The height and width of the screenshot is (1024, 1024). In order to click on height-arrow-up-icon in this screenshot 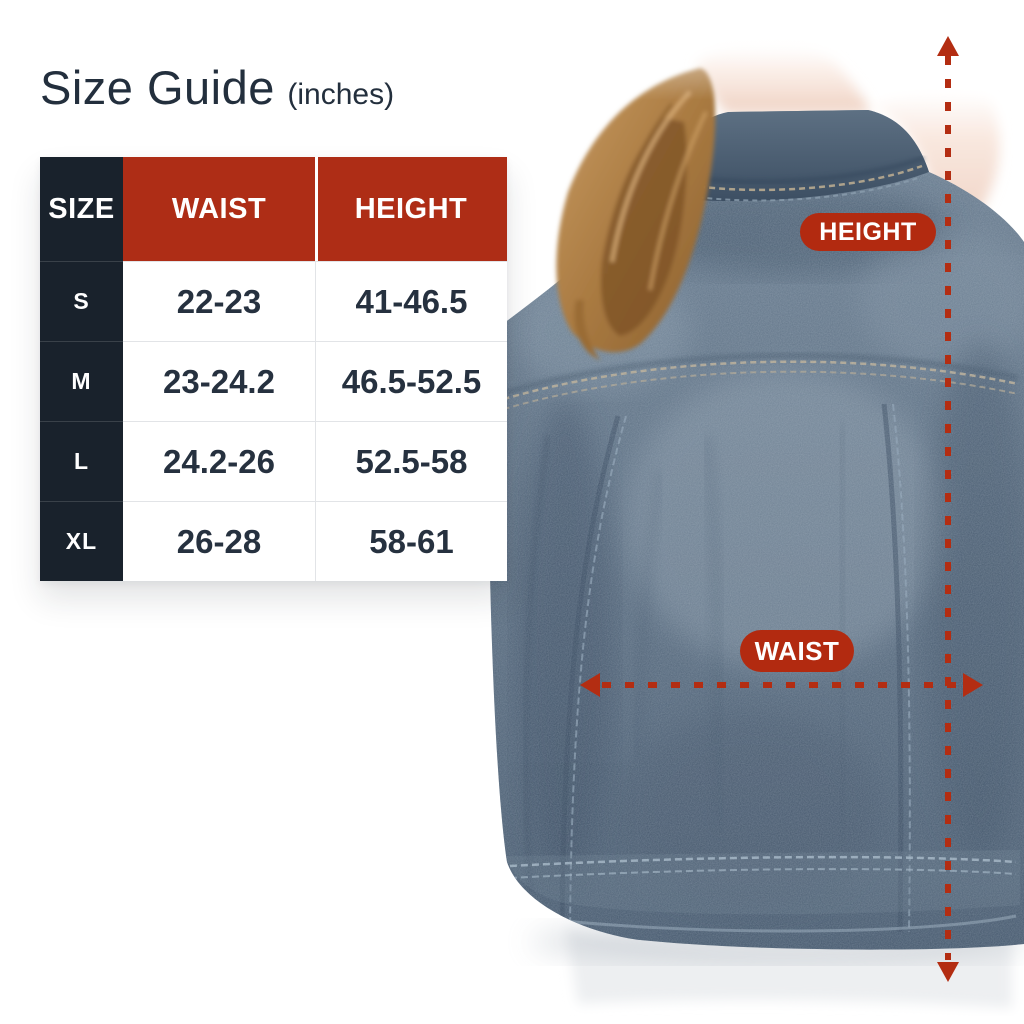, I will do `click(948, 46)`.